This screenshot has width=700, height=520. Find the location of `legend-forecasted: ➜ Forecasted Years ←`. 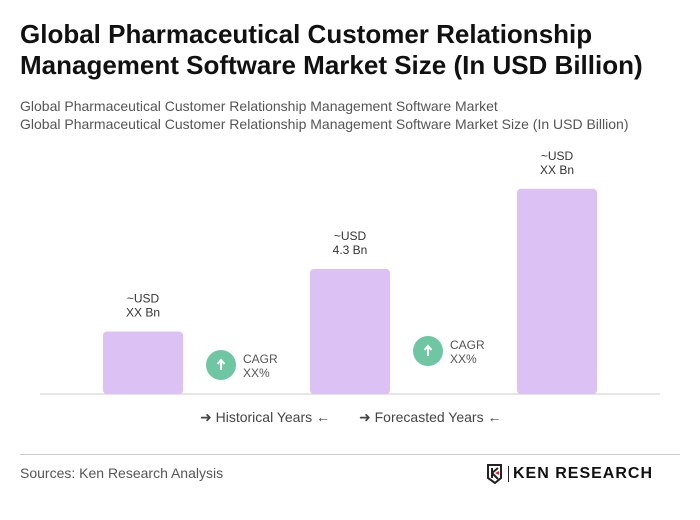

legend-forecasted: ➜ Forecasted Years ← is located at coordinates (430, 417).